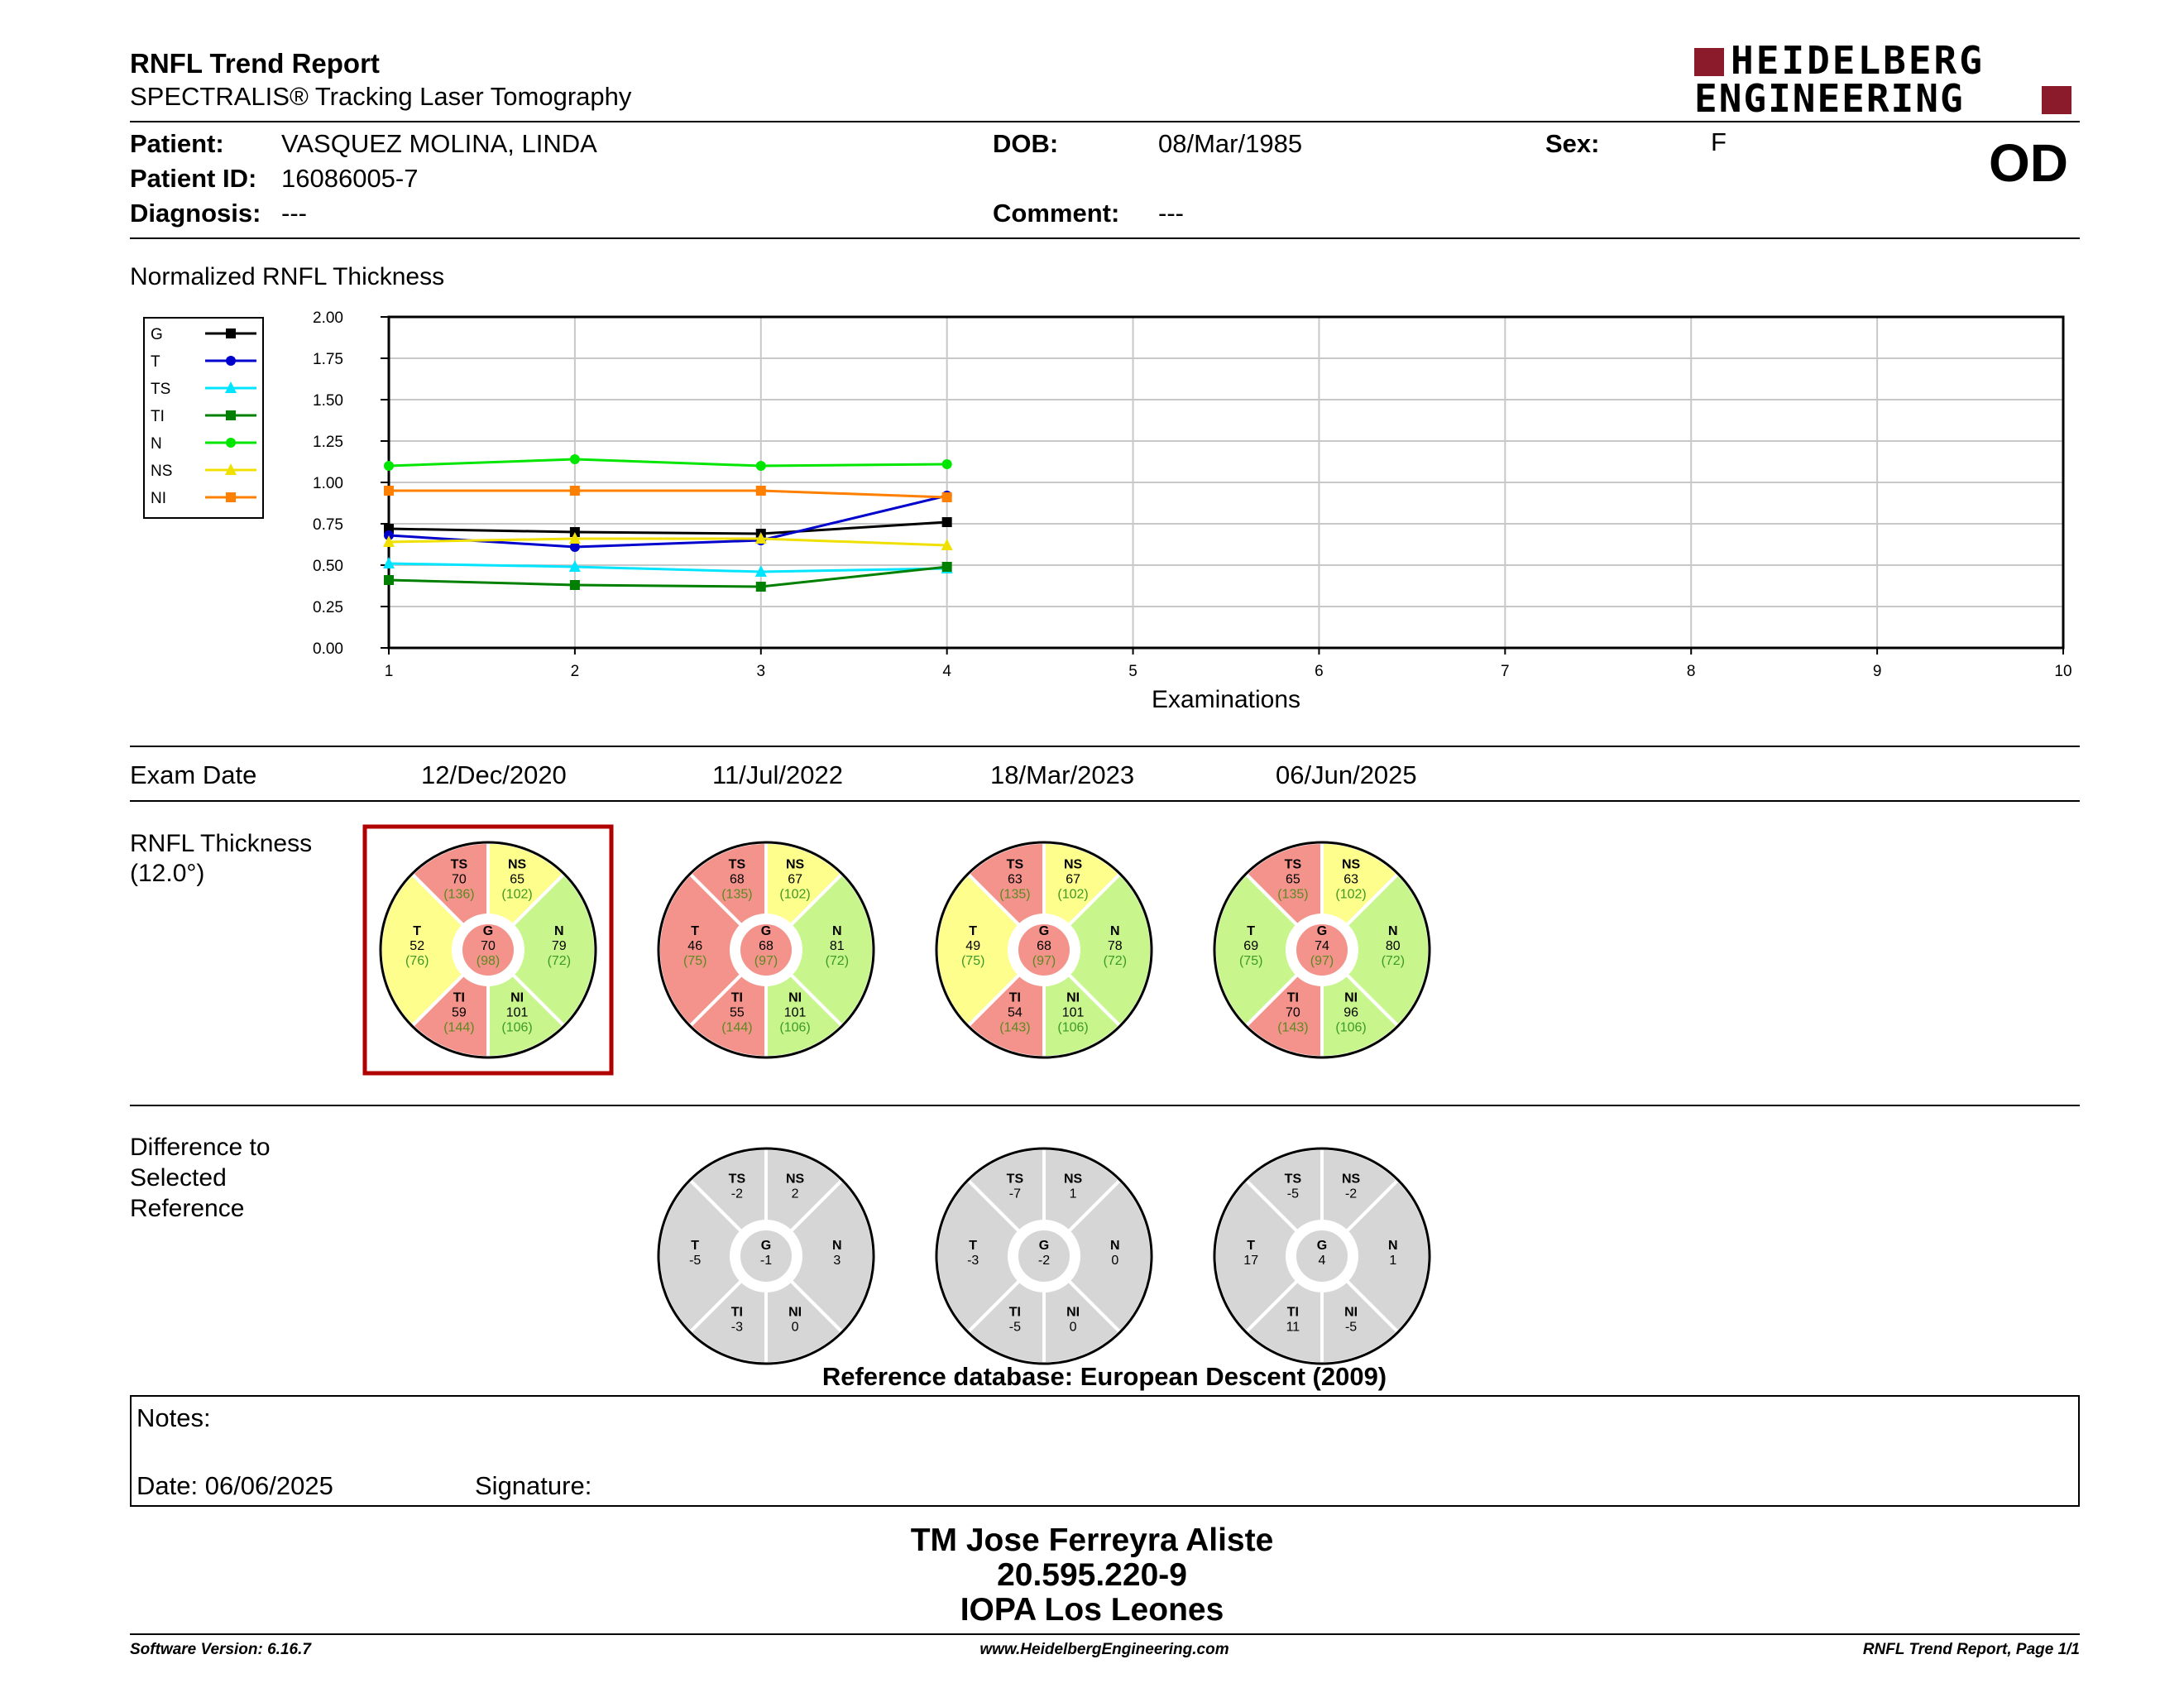  I want to click on y-tick-label: 0.25, so click(328, 607).